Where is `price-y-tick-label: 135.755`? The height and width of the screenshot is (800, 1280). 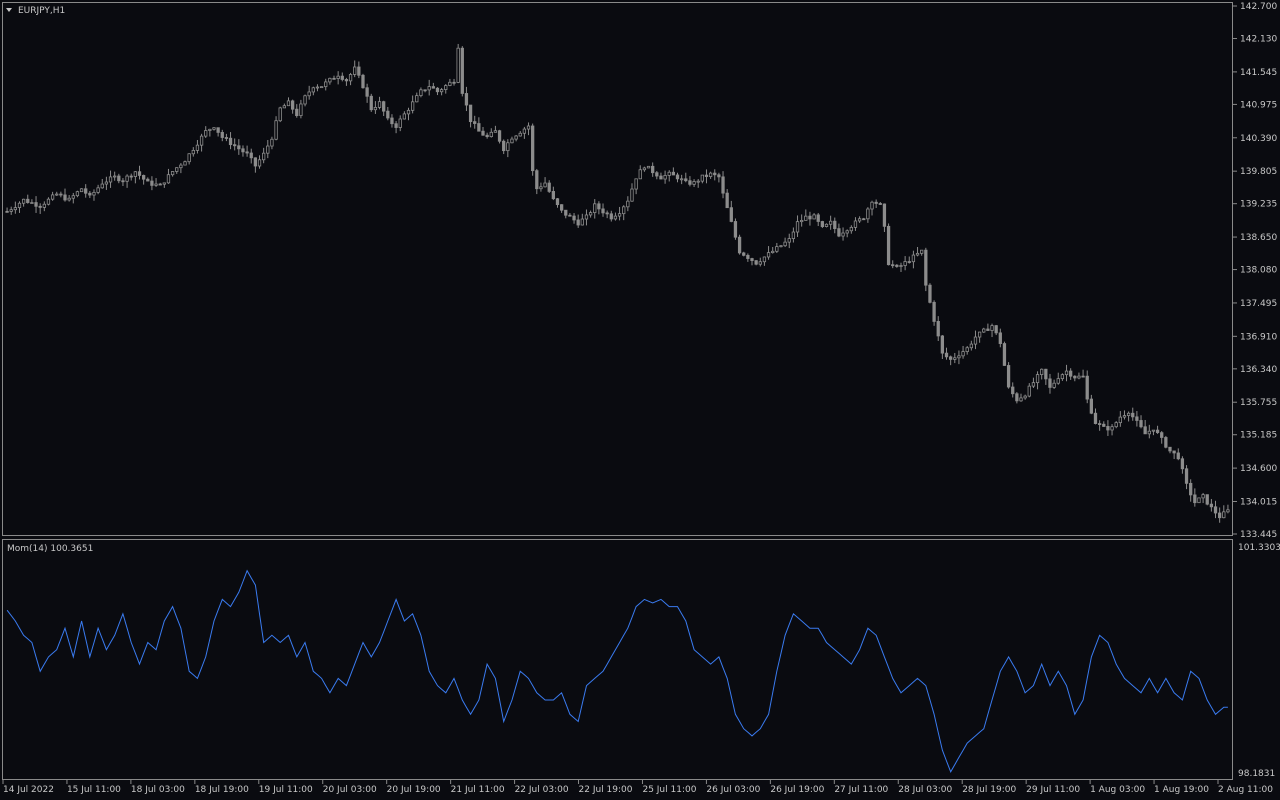
price-y-tick-label: 135.755 is located at coordinates (1258, 403).